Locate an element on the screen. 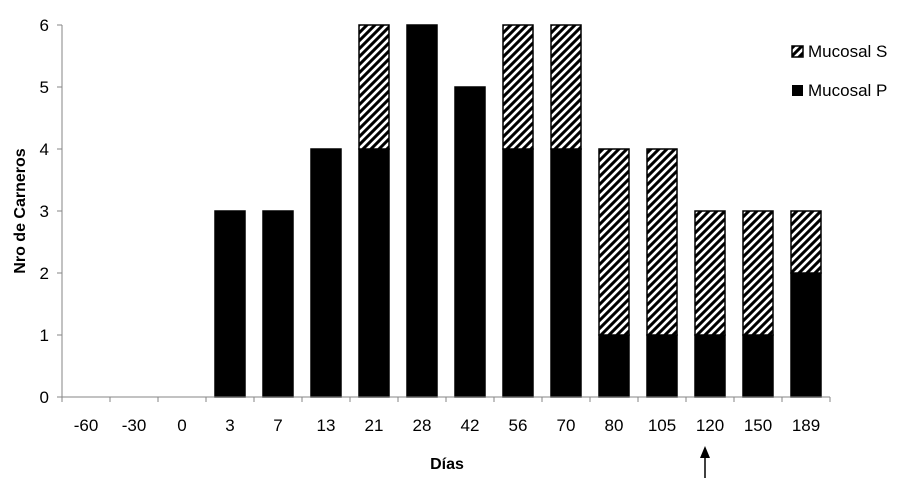 The height and width of the screenshot is (482, 918). y-tick-label: 0 is located at coordinates (44, 397).